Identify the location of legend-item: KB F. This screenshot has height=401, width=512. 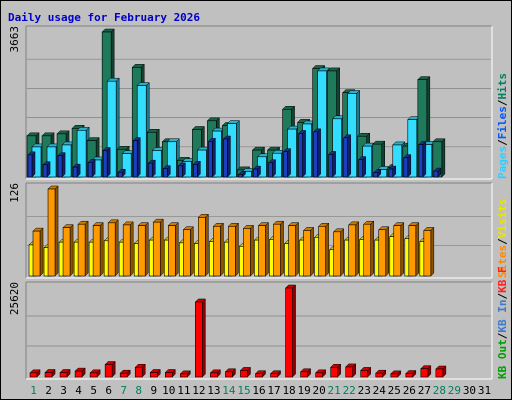
(502, 279).